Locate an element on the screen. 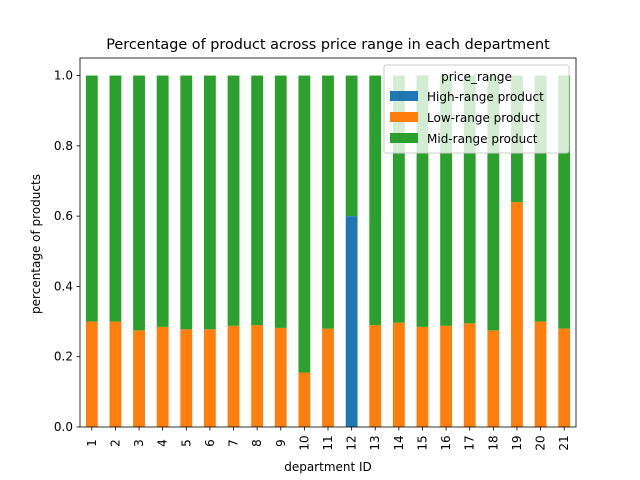 The image size is (640, 480). legend-label-1: Low-range product is located at coordinates (483, 118).